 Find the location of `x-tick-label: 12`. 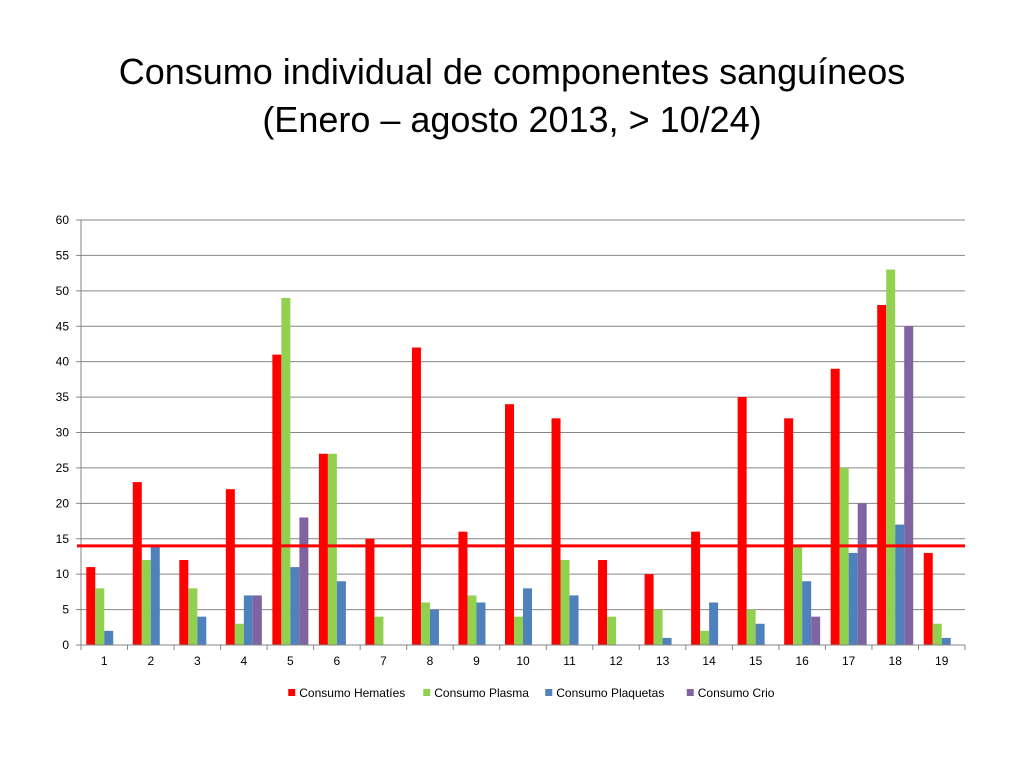

x-tick-label: 12 is located at coordinates (616, 661).